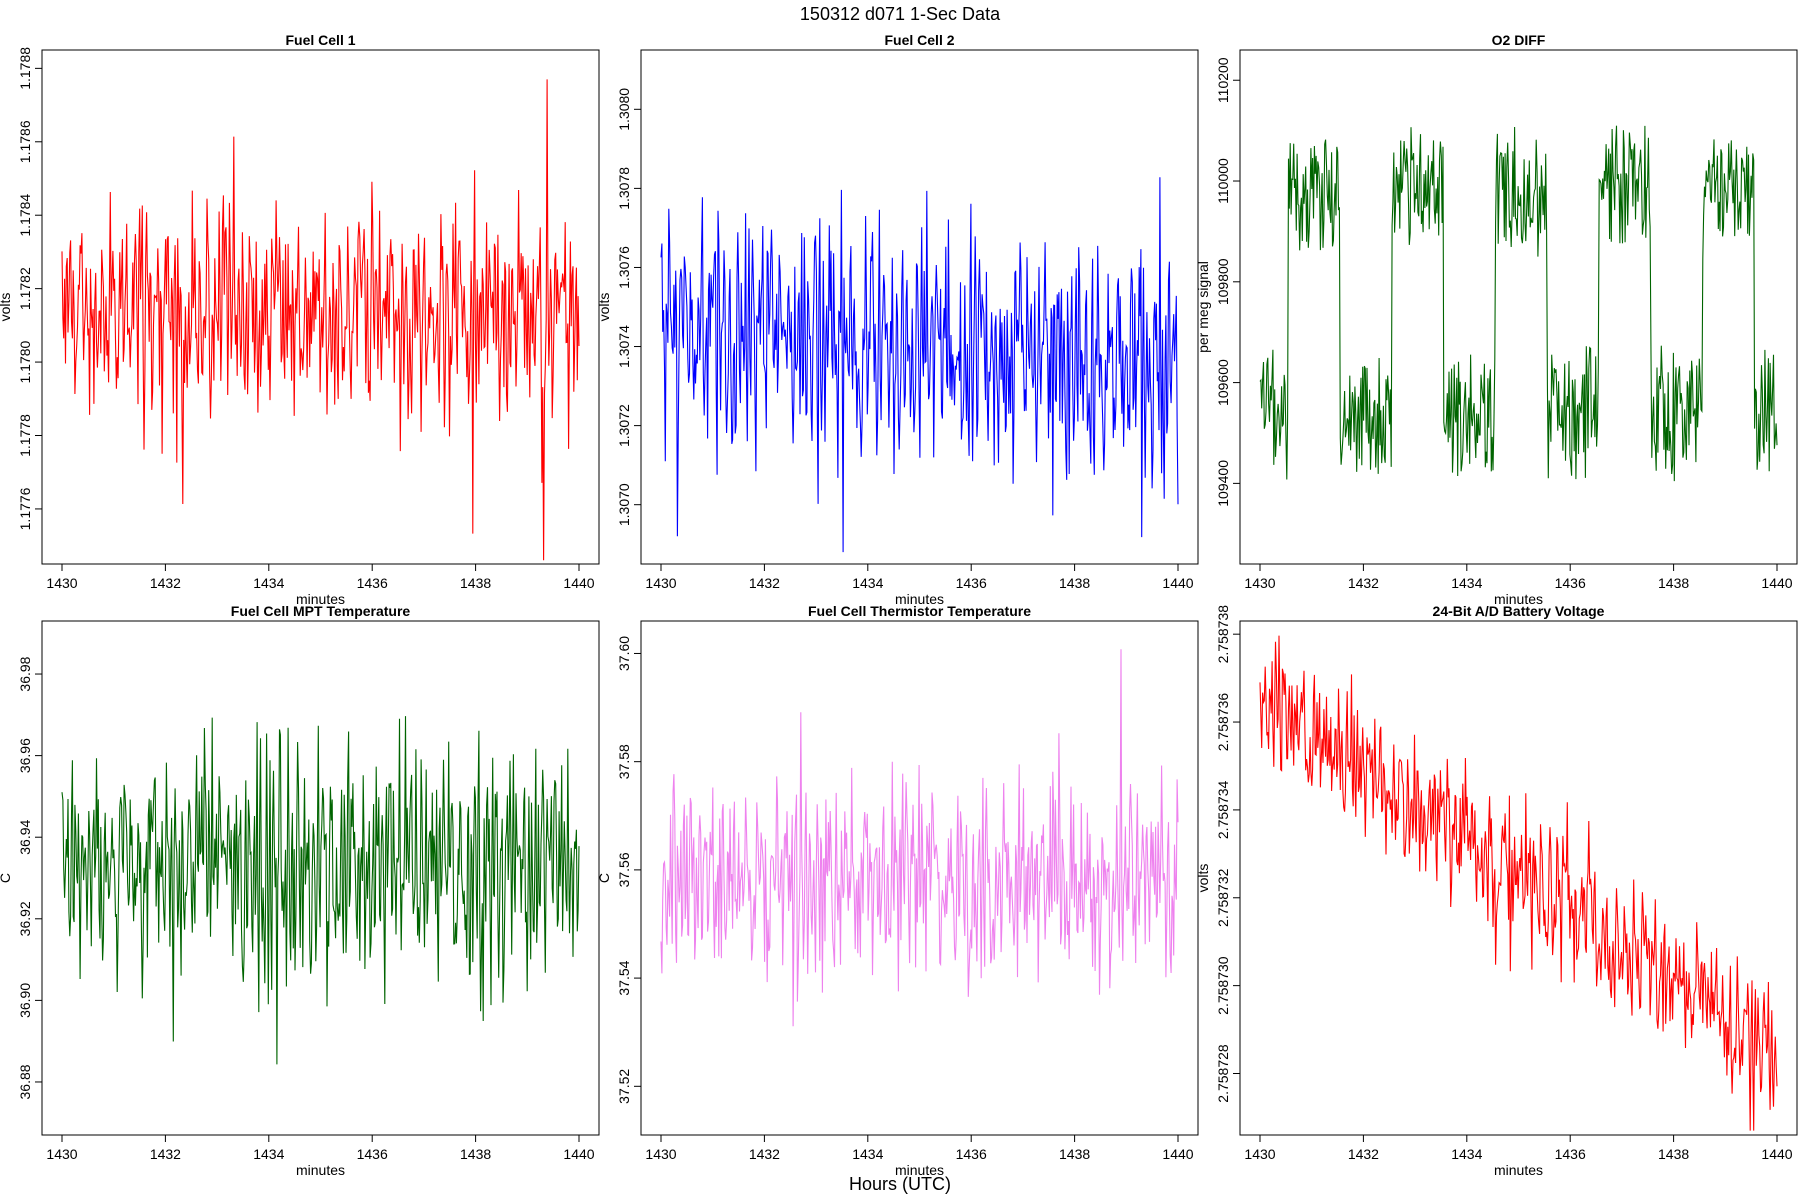 Image resolution: width=1800 pixels, height=1200 pixels. What do you see at coordinates (25, 68) in the screenshot?
I see `y-tick-label: 1.1788` at bounding box center [25, 68].